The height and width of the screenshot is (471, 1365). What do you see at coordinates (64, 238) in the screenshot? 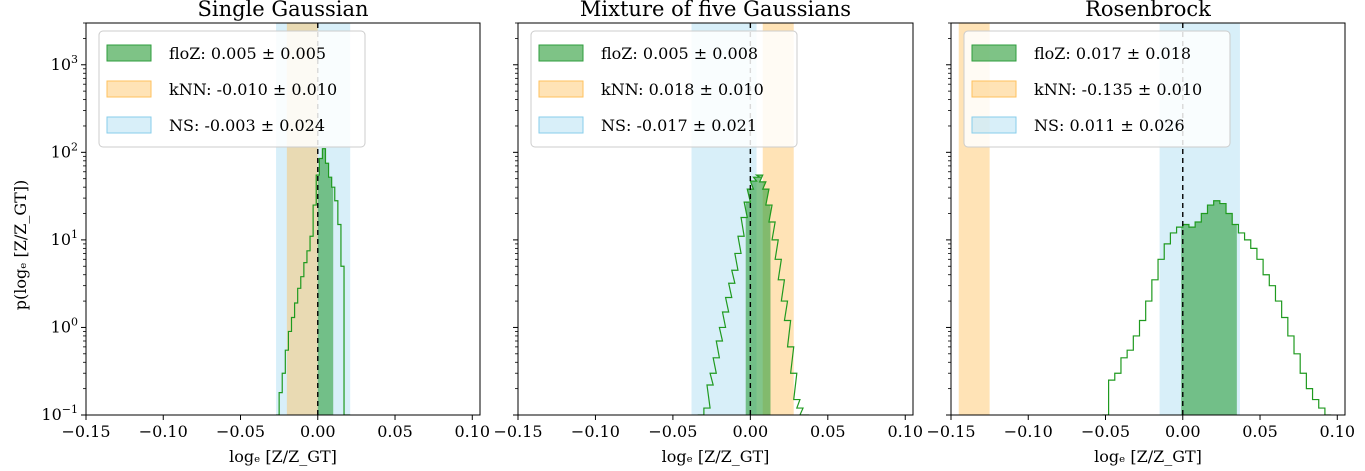
I see `y-tick-label: 10¹` at bounding box center [64, 238].